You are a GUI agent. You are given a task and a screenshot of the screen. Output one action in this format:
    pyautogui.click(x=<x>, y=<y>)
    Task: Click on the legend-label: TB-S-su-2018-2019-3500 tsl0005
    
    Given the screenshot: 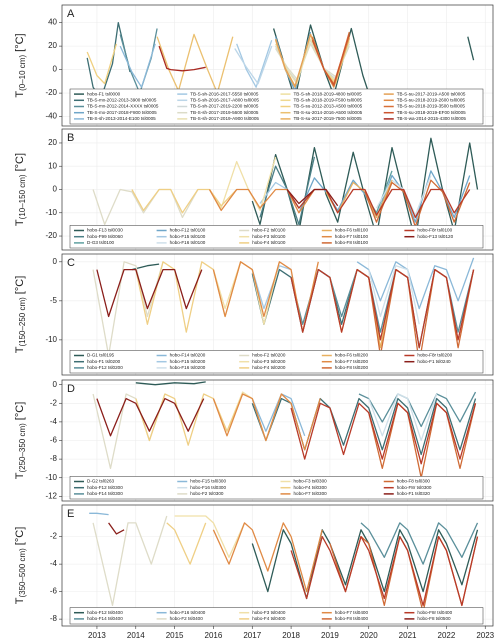 What is the action you would take?
    pyautogui.click(x=431, y=106)
    